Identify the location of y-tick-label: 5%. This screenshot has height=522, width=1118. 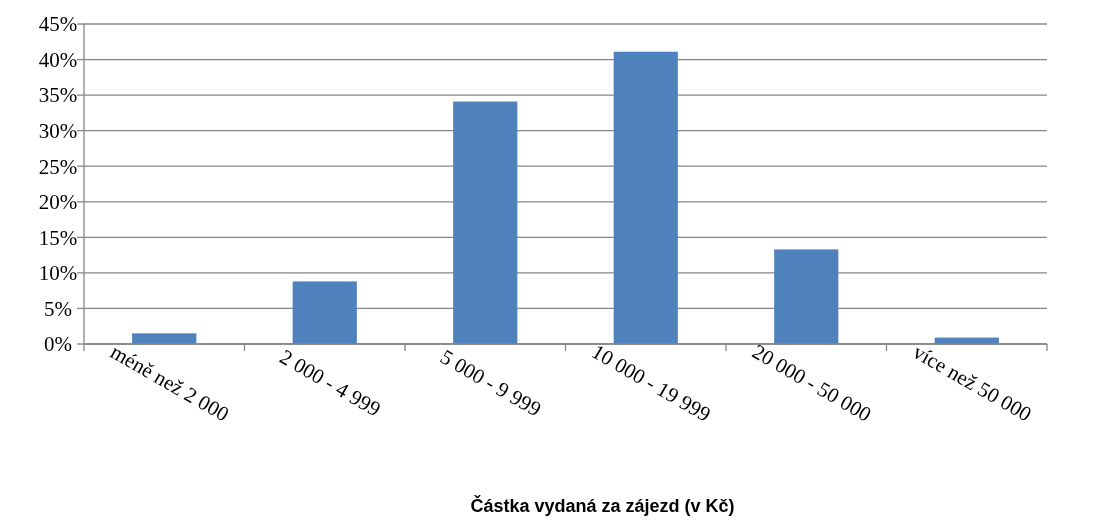
(58, 308).